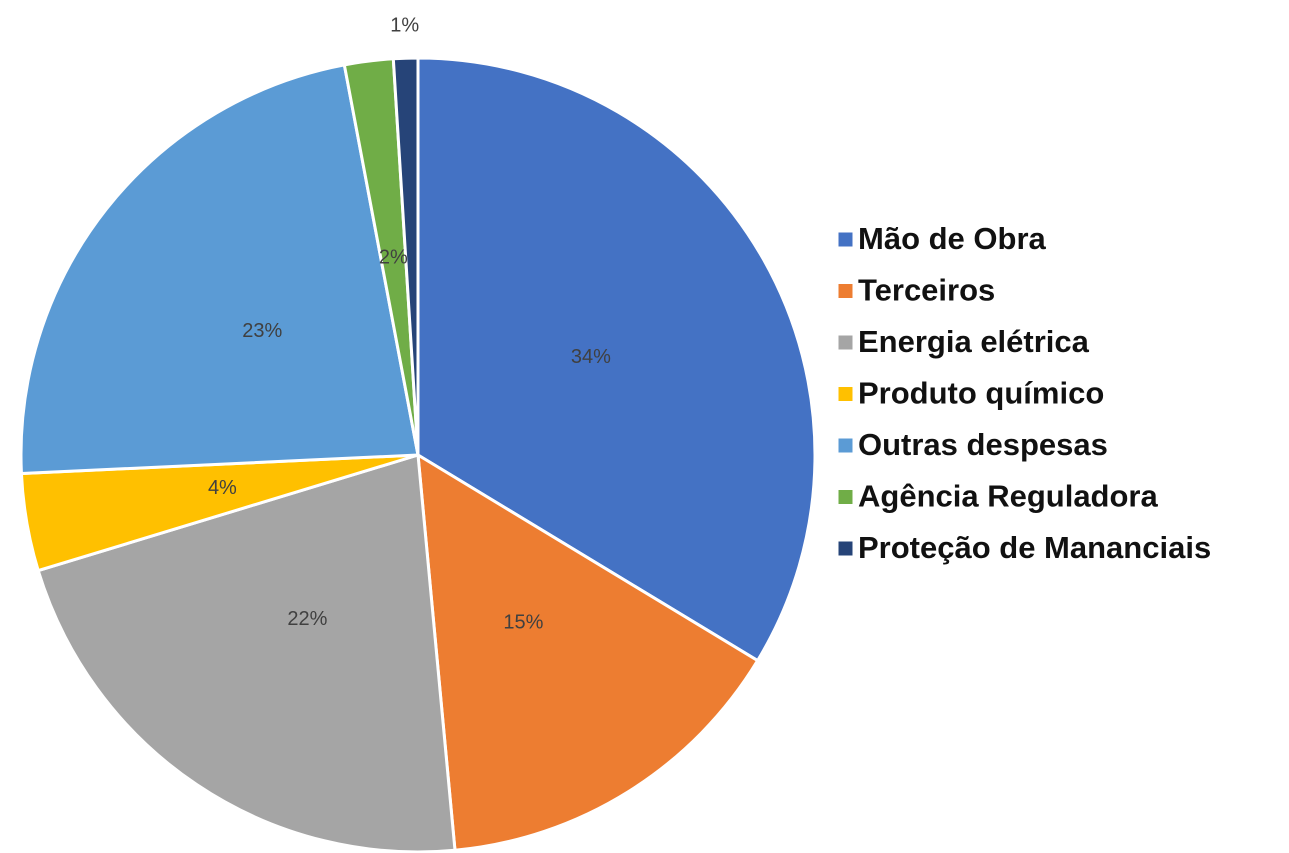  Describe the element at coordinates (404, 26) in the screenshot. I see `data-label: 1%` at that location.